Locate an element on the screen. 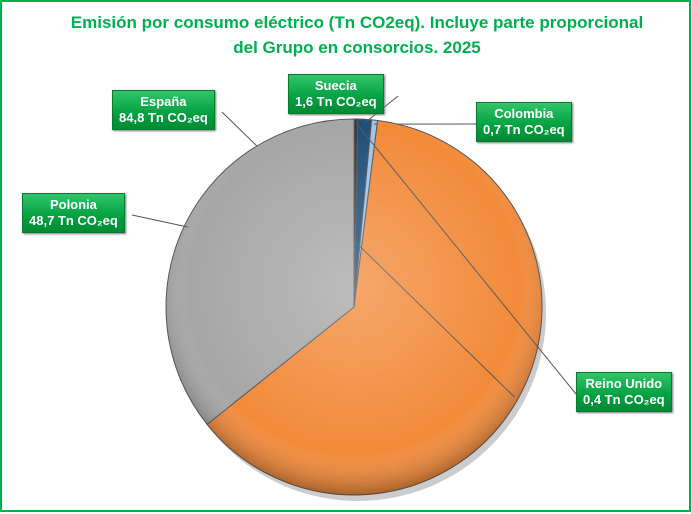 Image resolution: width=691 pixels, height=514 pixels. category-label: Reino Unido is located at coordinates (624, 384).